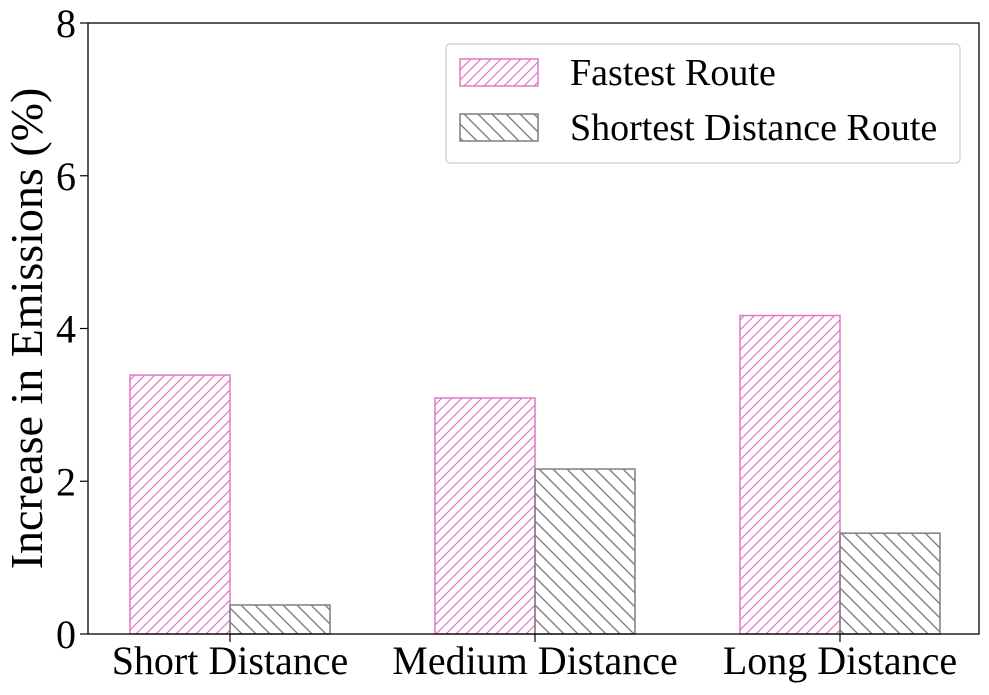 The width and height of the screenshot is (989, 695). I want to click on y-tick-label: 6, so click(66, 176).